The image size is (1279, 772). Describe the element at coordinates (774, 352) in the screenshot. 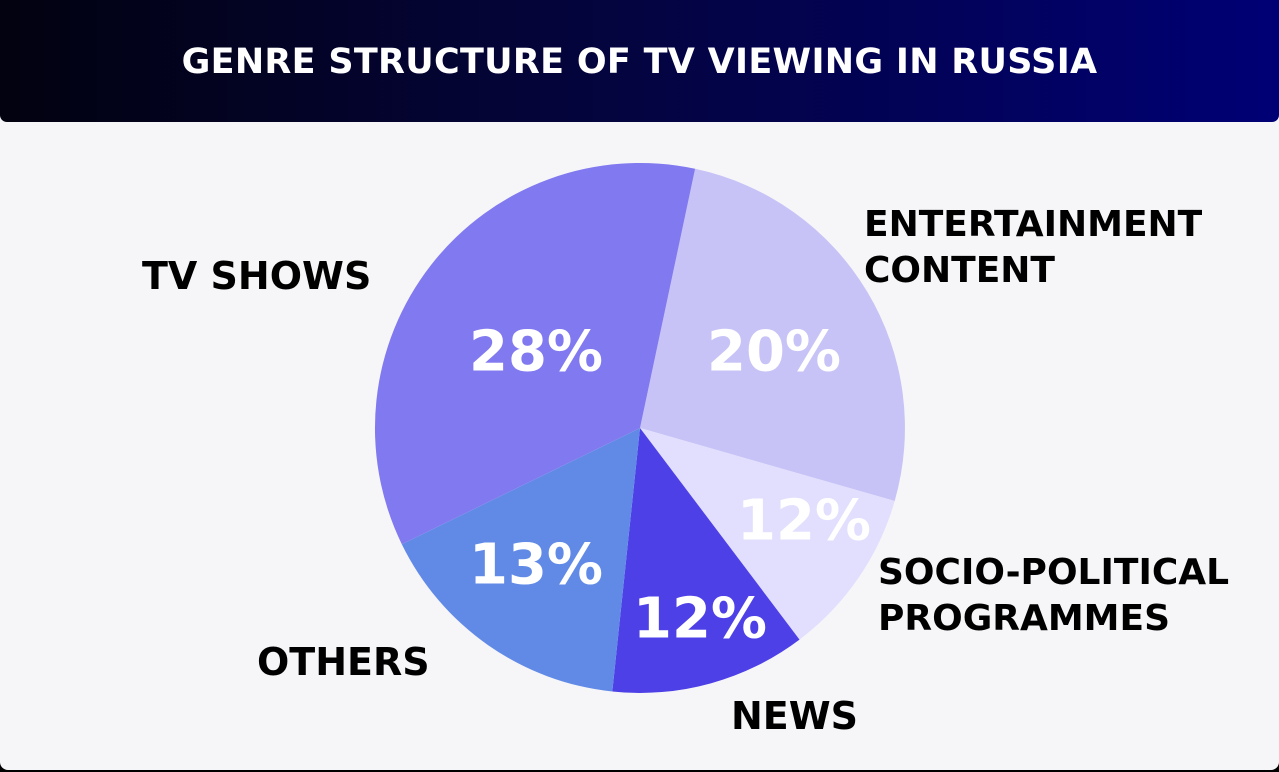

I see `percent-entertainment: 20%` at that location.